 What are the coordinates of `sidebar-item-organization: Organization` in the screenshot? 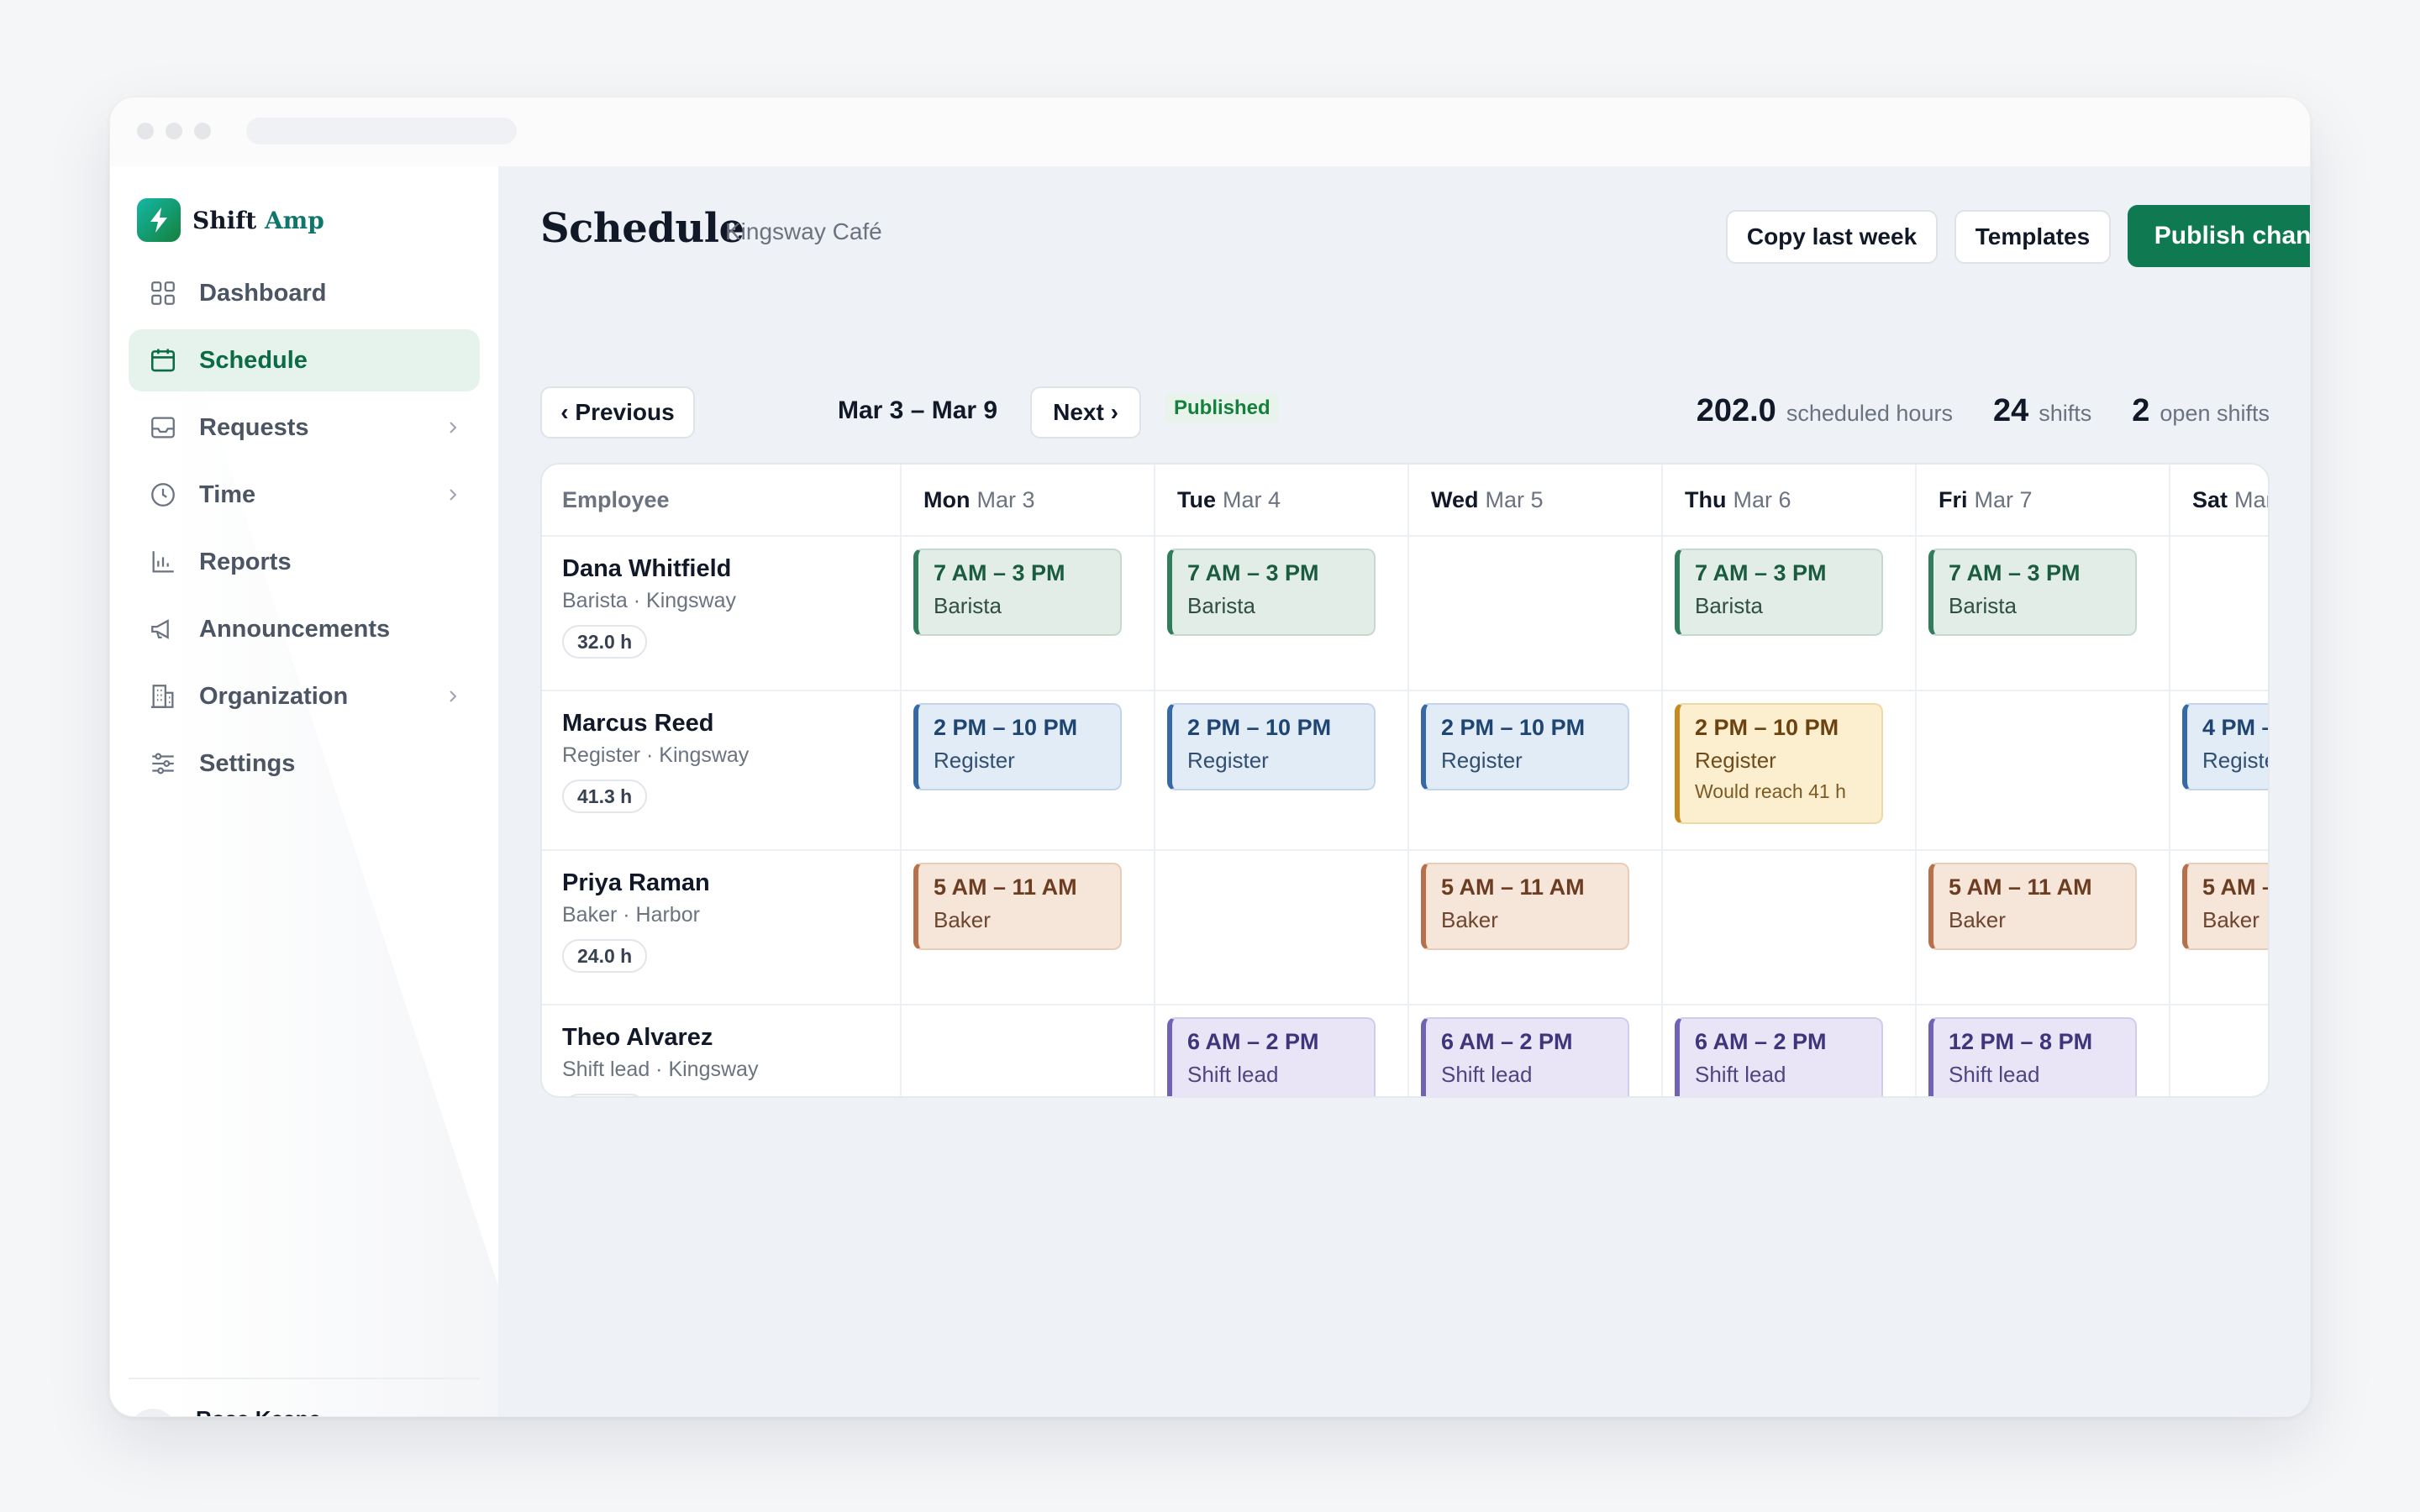 It's located at (304, 696).